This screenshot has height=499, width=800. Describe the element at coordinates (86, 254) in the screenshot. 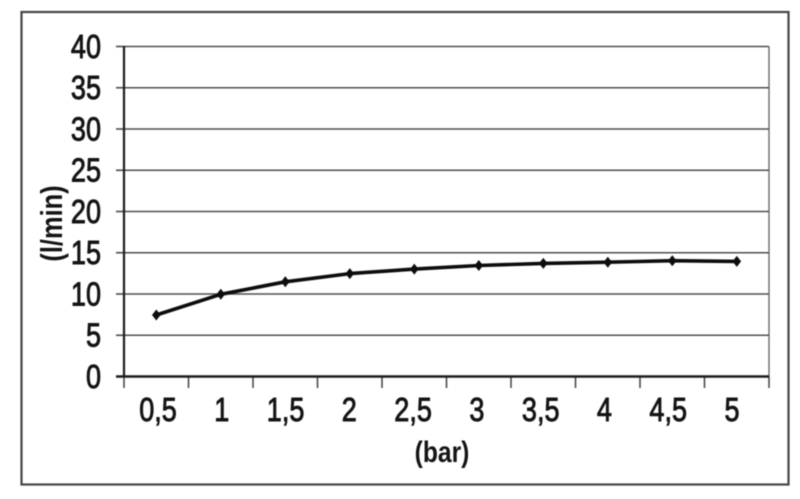

I see `svg-text: 15` at that location.